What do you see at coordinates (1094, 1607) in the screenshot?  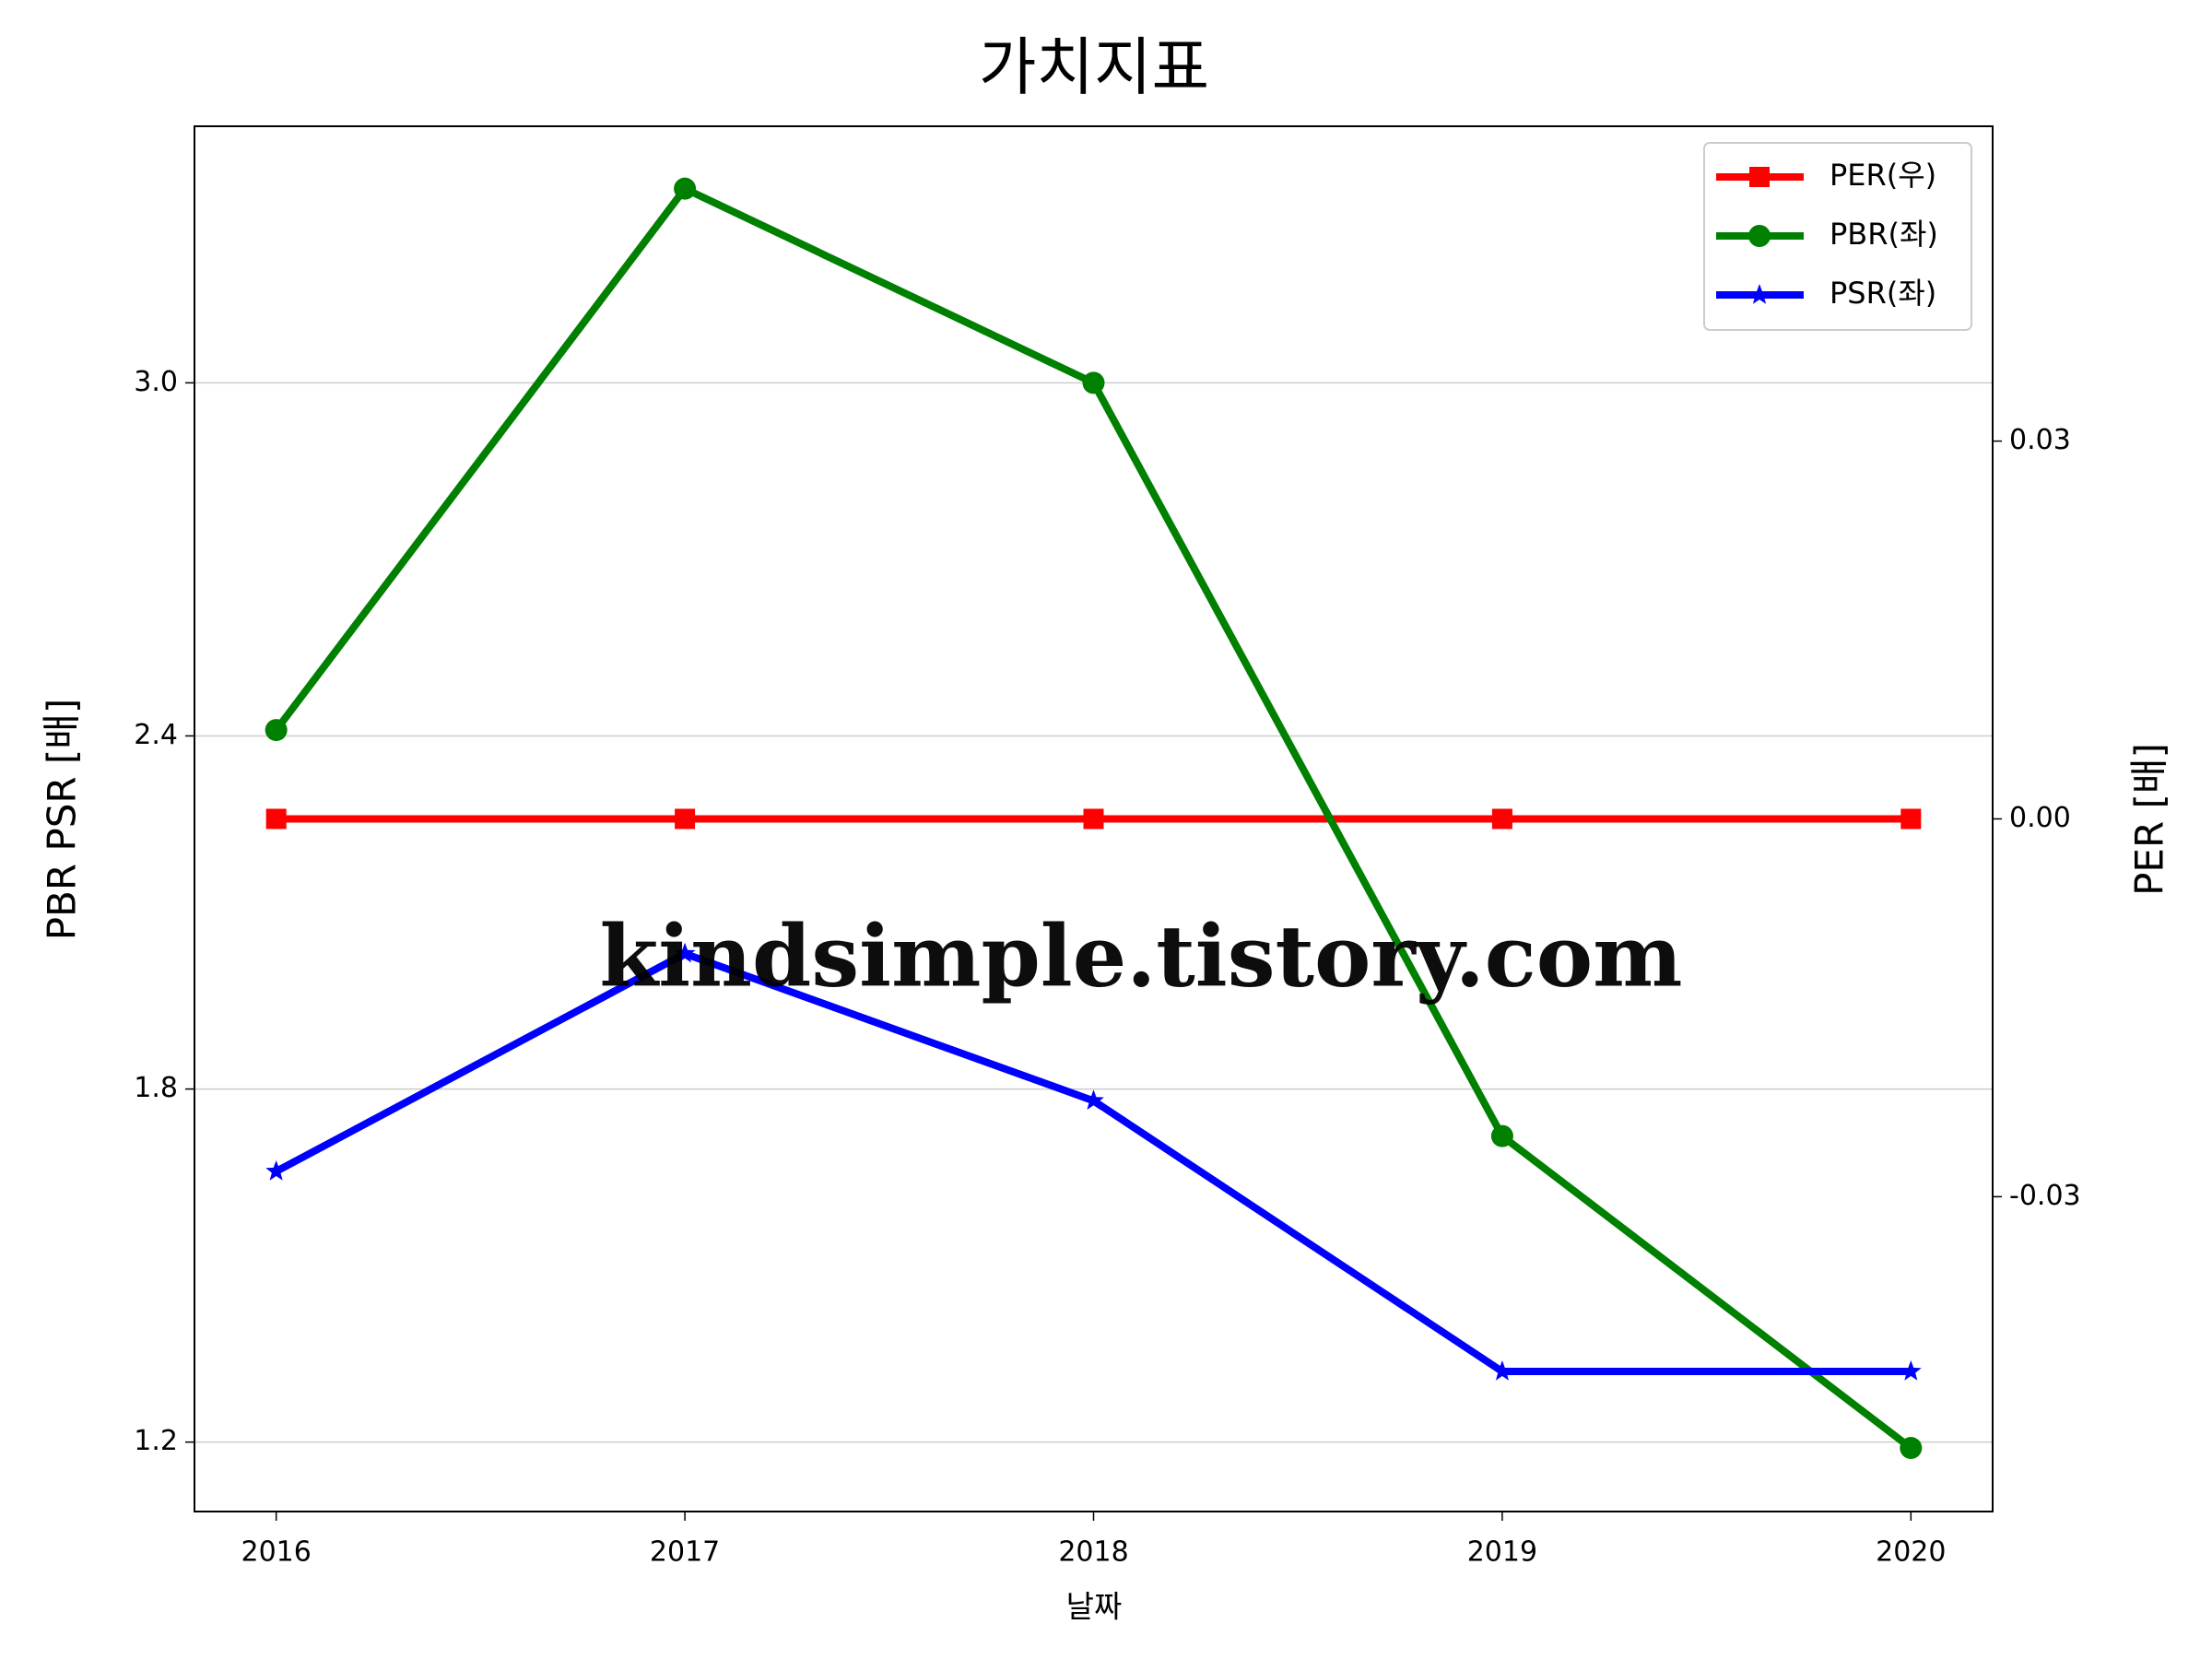 I see `x-axis-label: 날짜` at bounding box center [1094, 1607].